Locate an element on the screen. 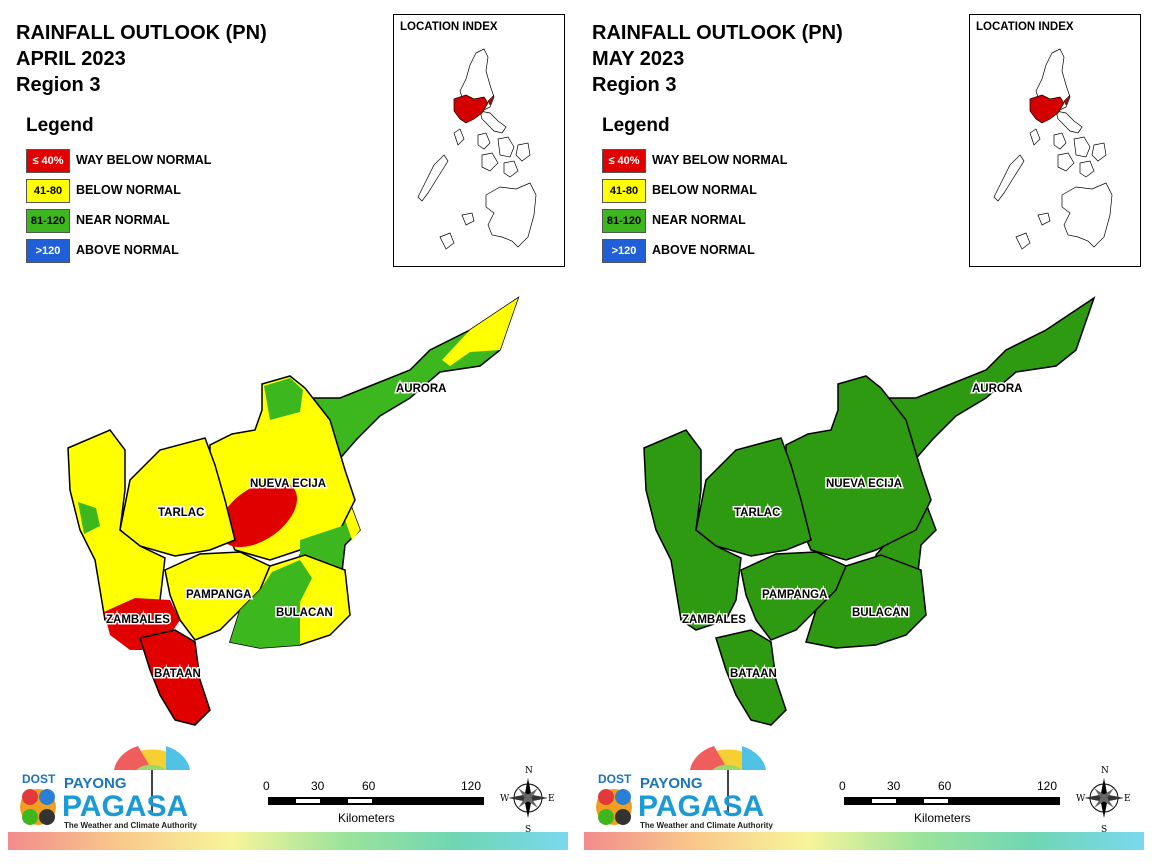 The height and width of the screenshot is (864, 1152). compass-icon: N S E W is located at coordinates (527, 800).